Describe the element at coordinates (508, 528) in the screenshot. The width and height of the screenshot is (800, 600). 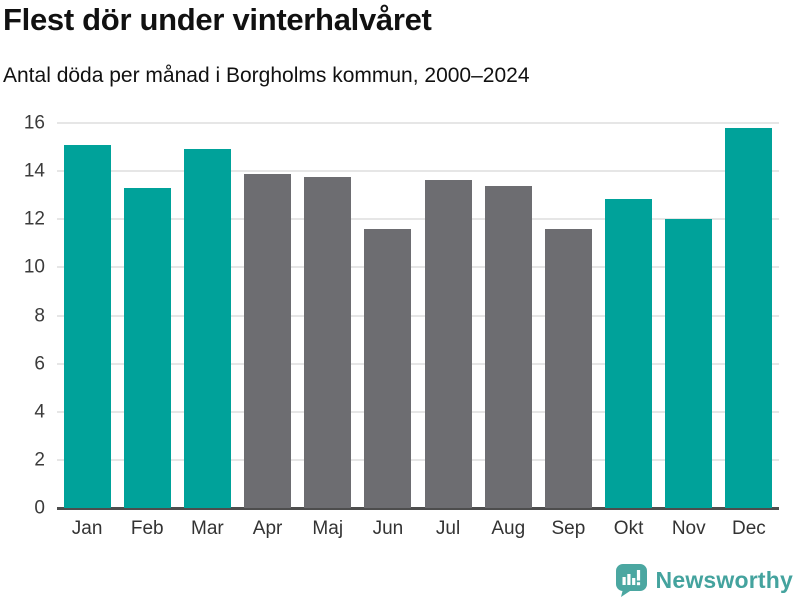
I see `x-axis-label-aug: Aug` at that location.